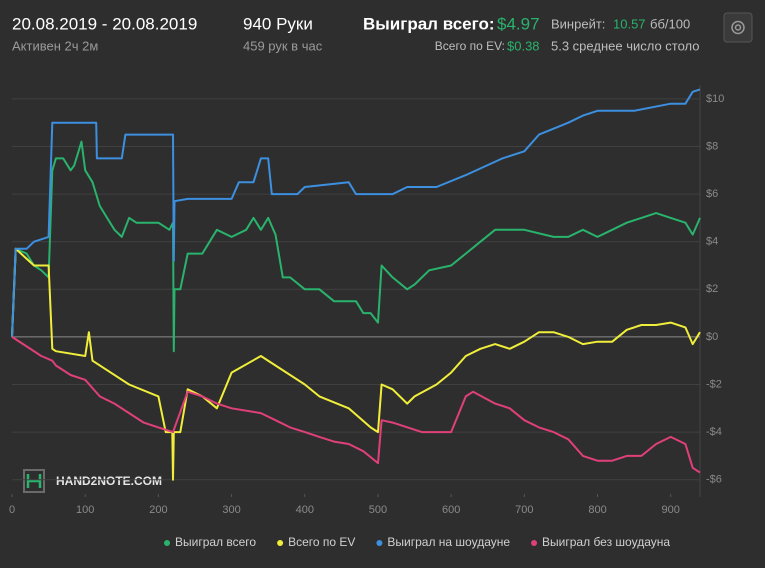  What do you see at coordinates (158, 510) in the screenshot?
I see `x-tick-label: 200` at bounding box center [158, 510].